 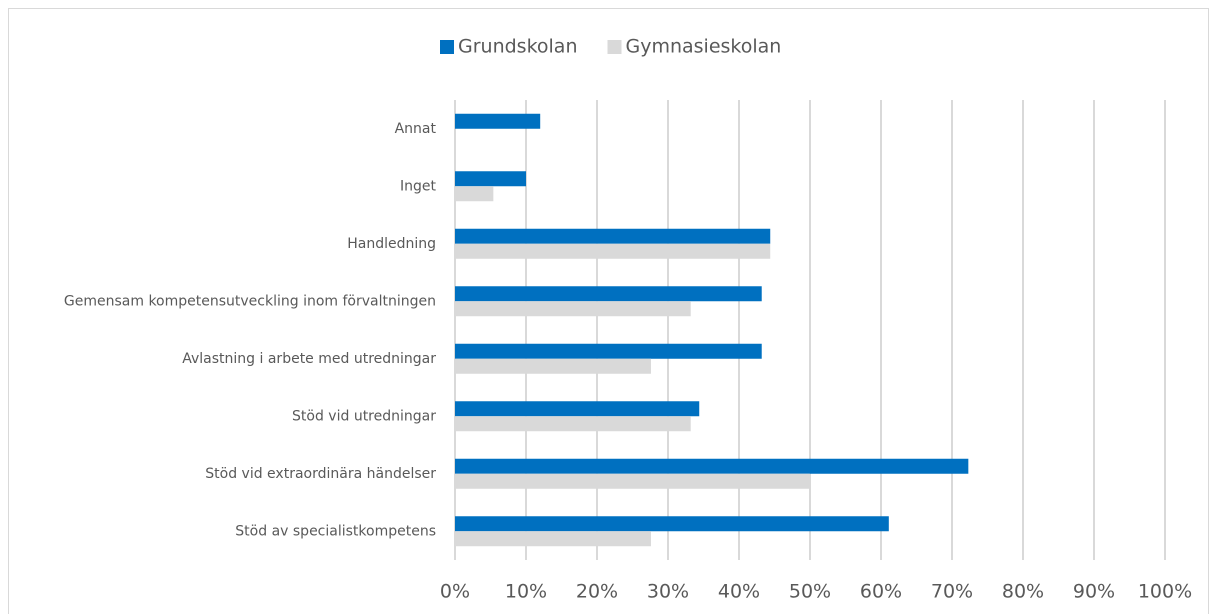 I want to click on y-tick-label: Handledning, so click(x=391, y=244).